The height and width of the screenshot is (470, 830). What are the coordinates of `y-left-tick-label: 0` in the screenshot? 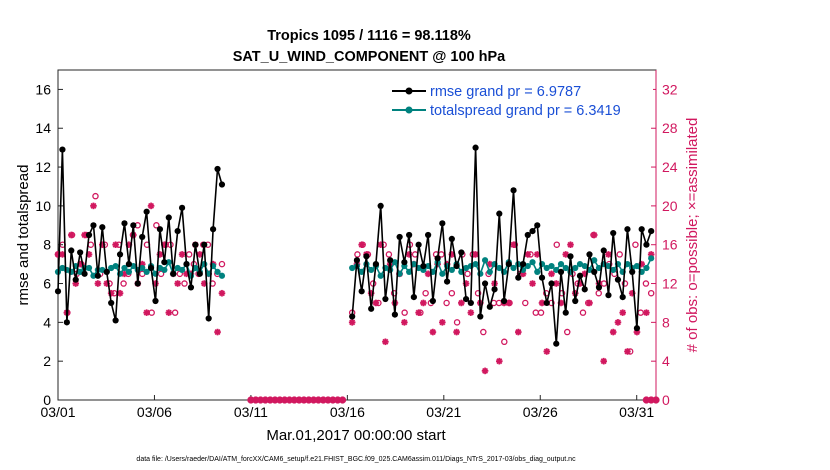 It's located at (47, 400).